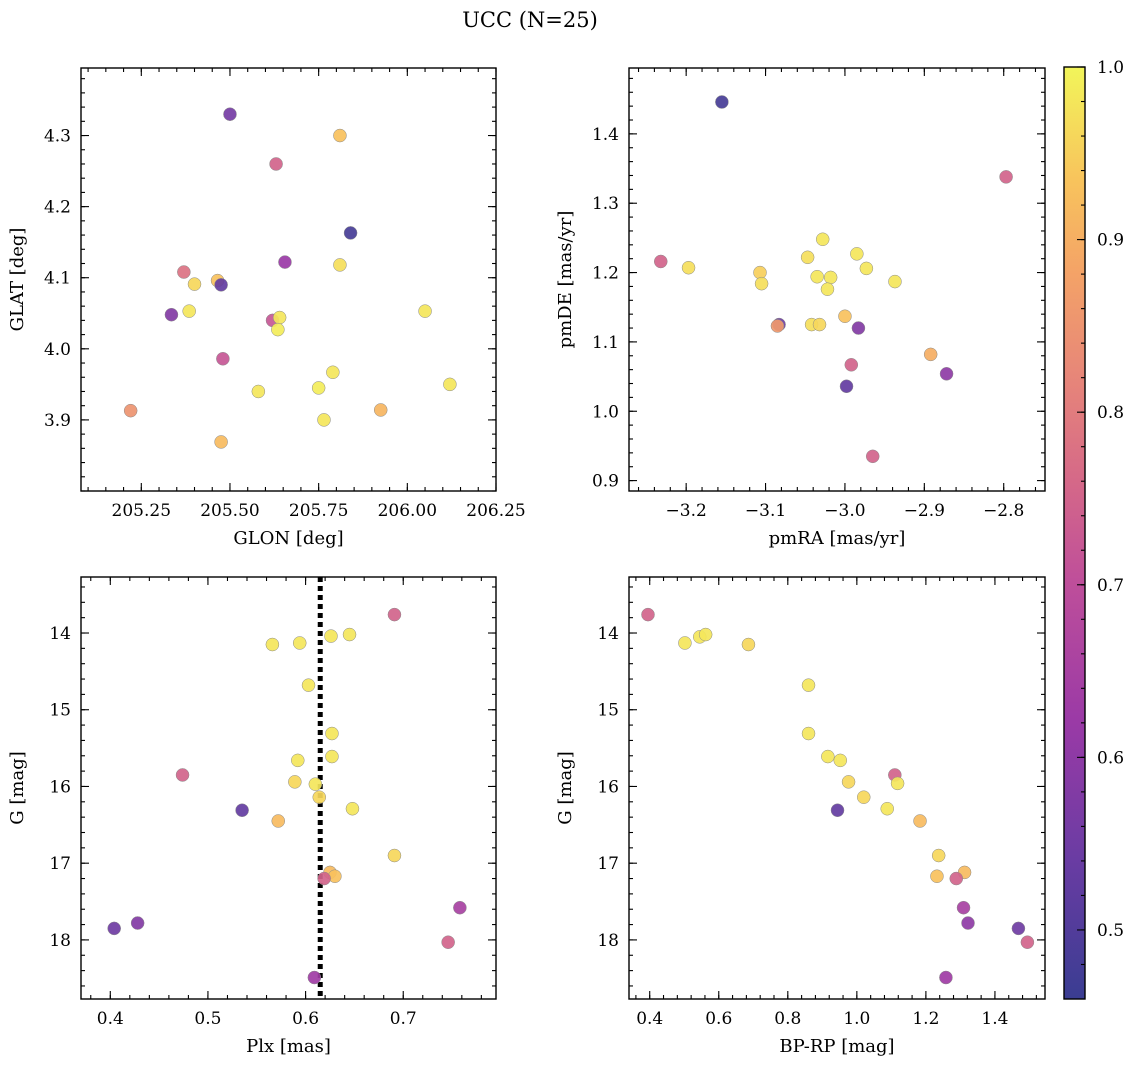 The width and height of the screenshot is (1136, 1067). I want to click on y-tick-label: 4.3, so click(57, 137).